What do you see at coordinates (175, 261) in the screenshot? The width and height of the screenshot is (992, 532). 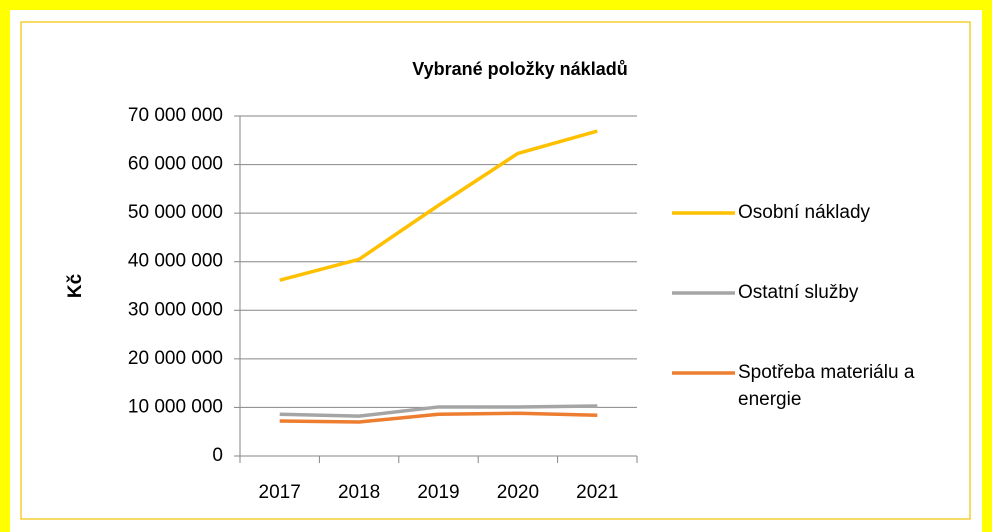 I see `y-tick-label: 40 000 000` at bounding box center [175, 261].